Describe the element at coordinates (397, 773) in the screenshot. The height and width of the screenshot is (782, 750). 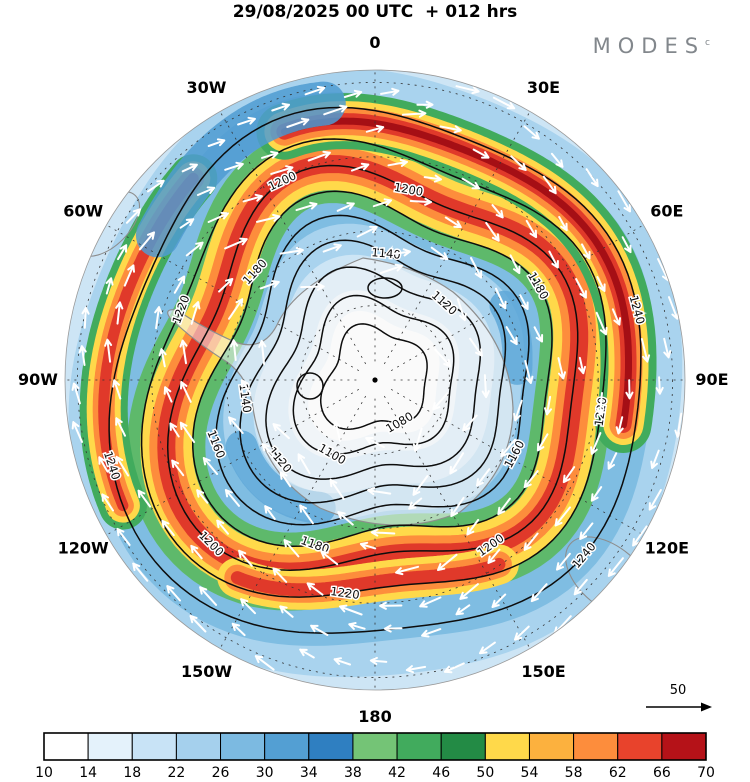
I see `svg-text: 42` at that location.